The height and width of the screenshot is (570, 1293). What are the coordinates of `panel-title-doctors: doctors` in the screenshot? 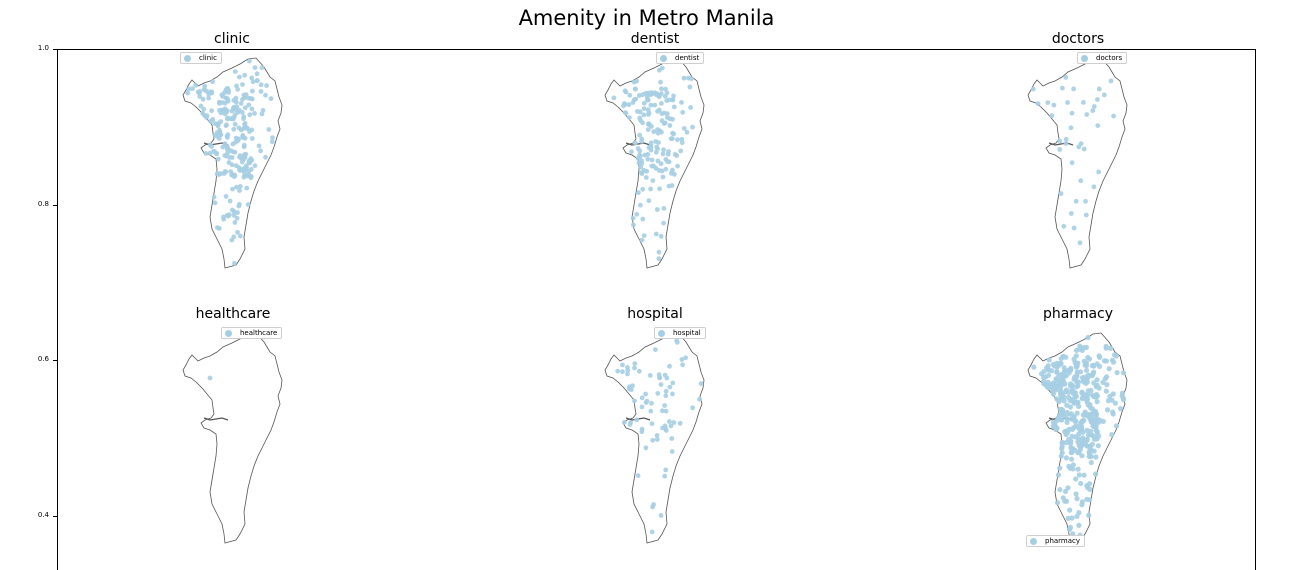 It's located at (1078, 39).